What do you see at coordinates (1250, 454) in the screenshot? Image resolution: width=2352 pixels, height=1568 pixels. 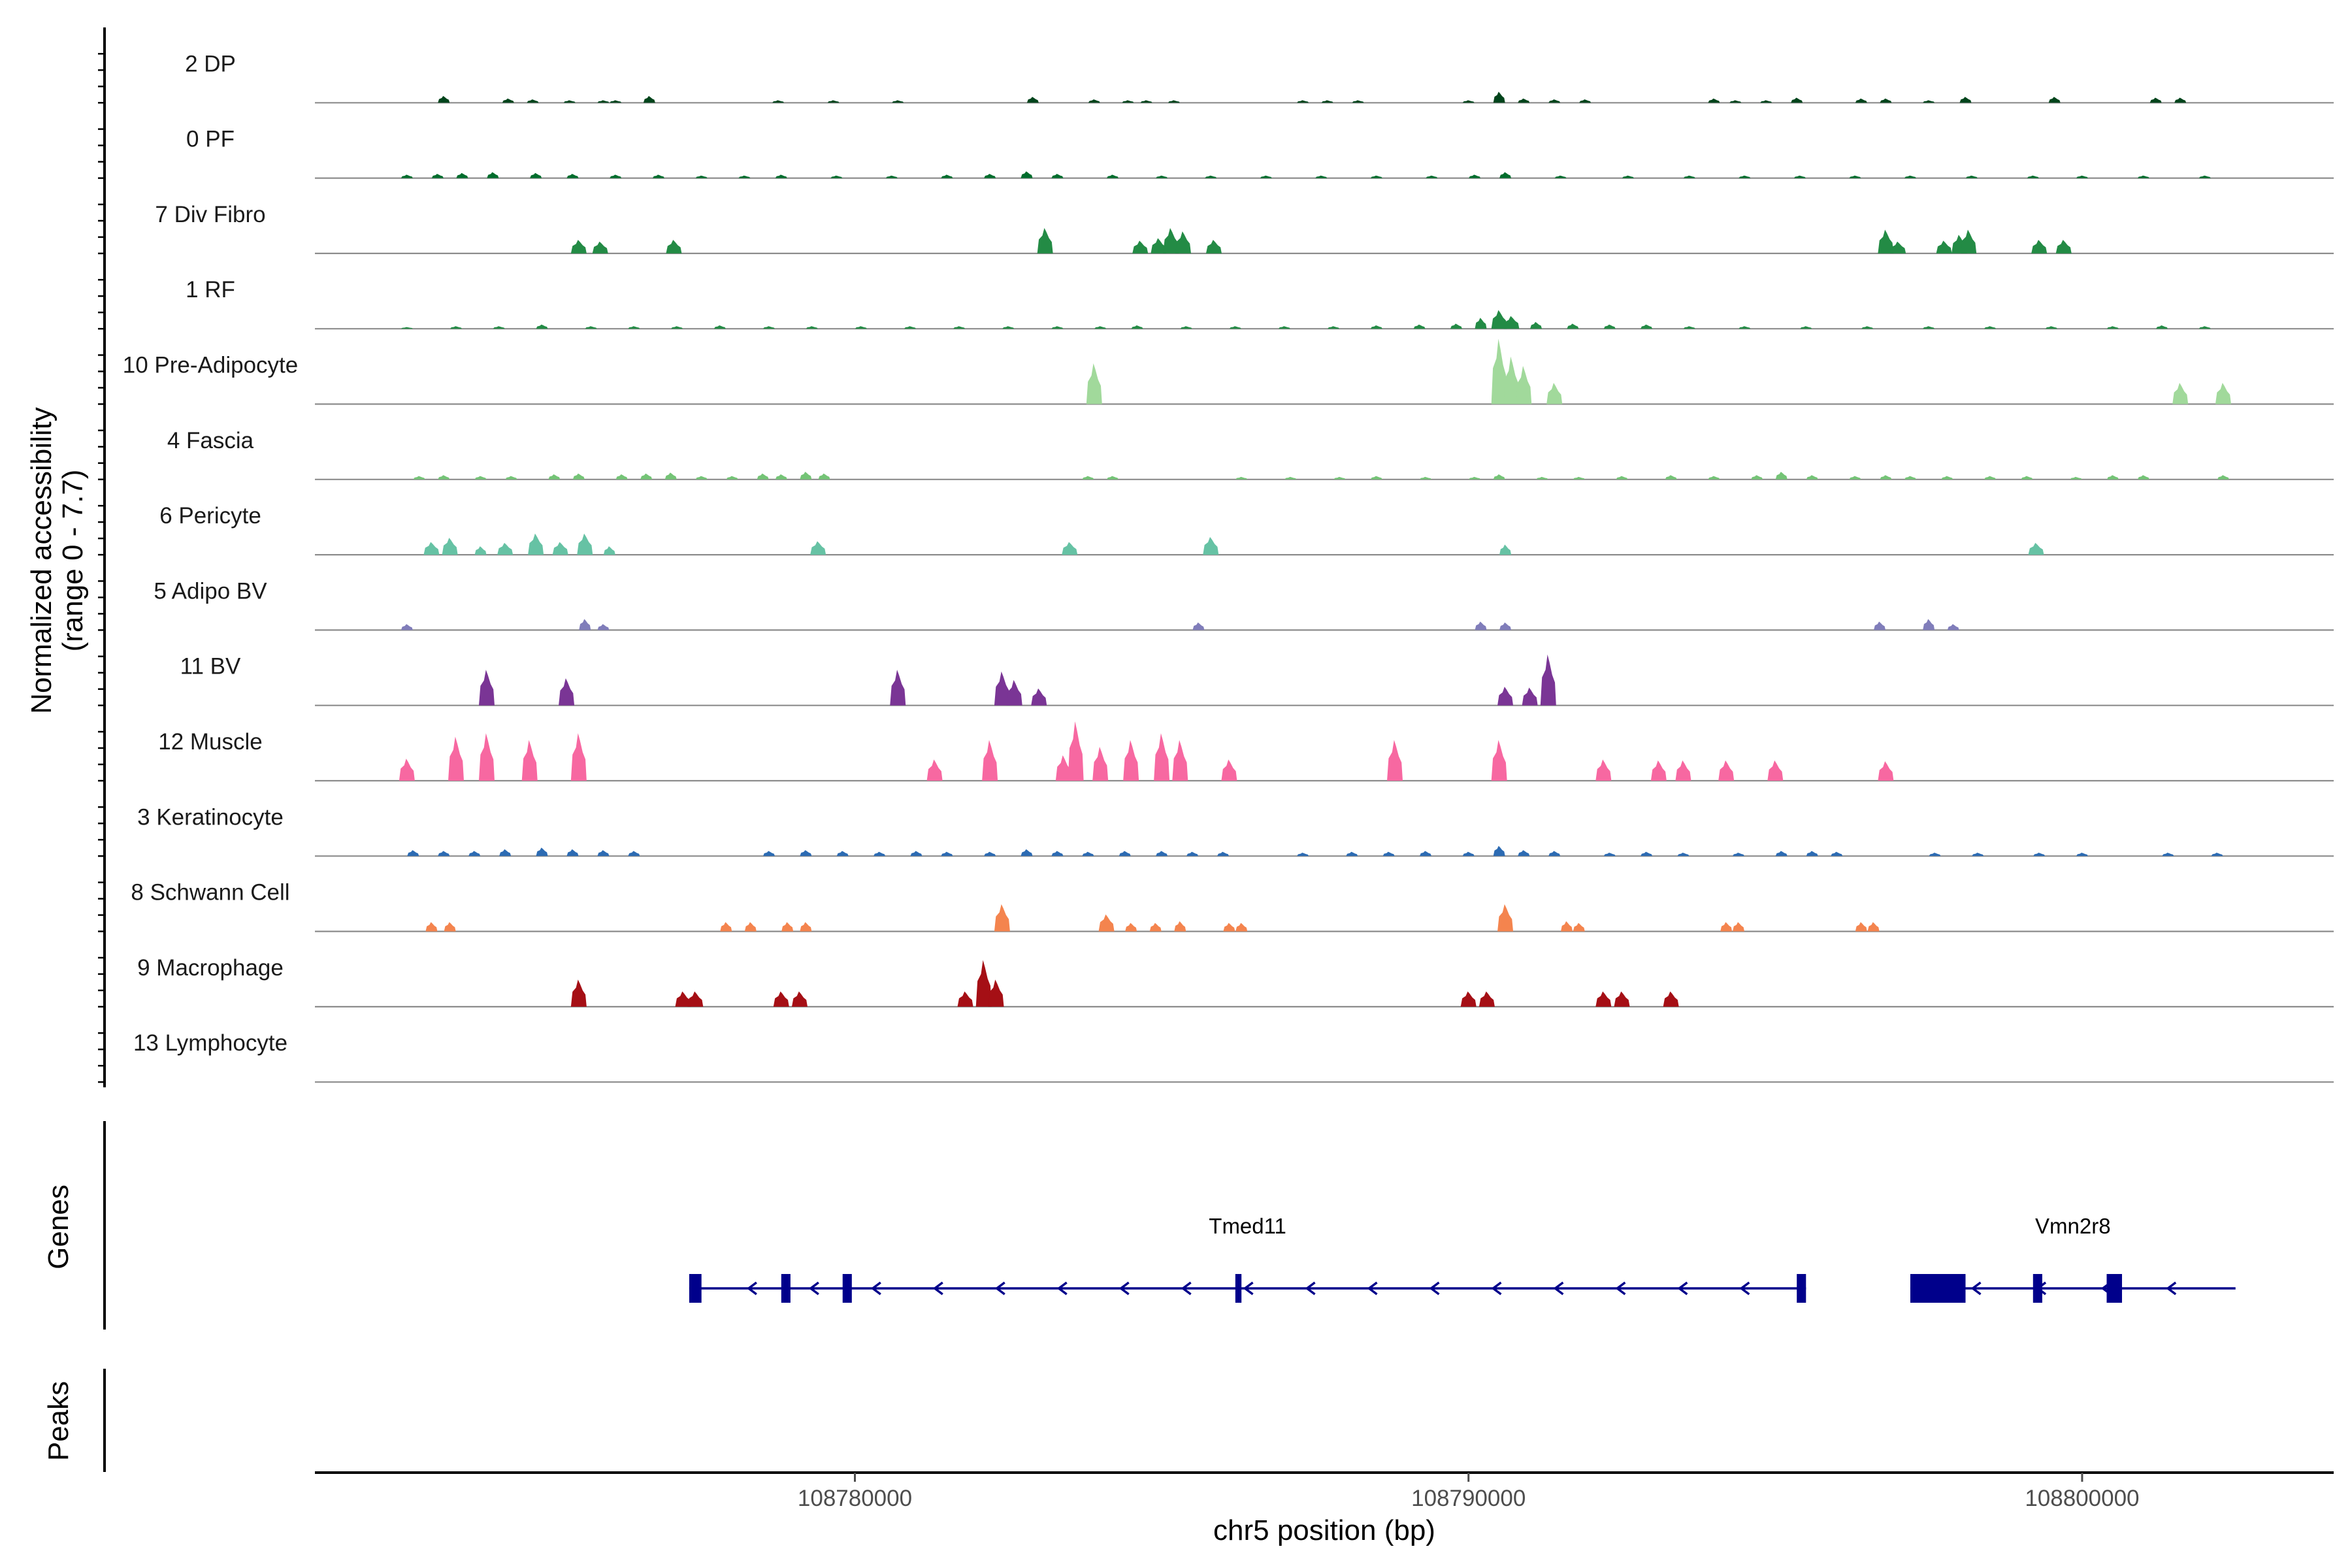 I see `track-4-fascia: 4 Fascia` at bounding box center [1250, 454].